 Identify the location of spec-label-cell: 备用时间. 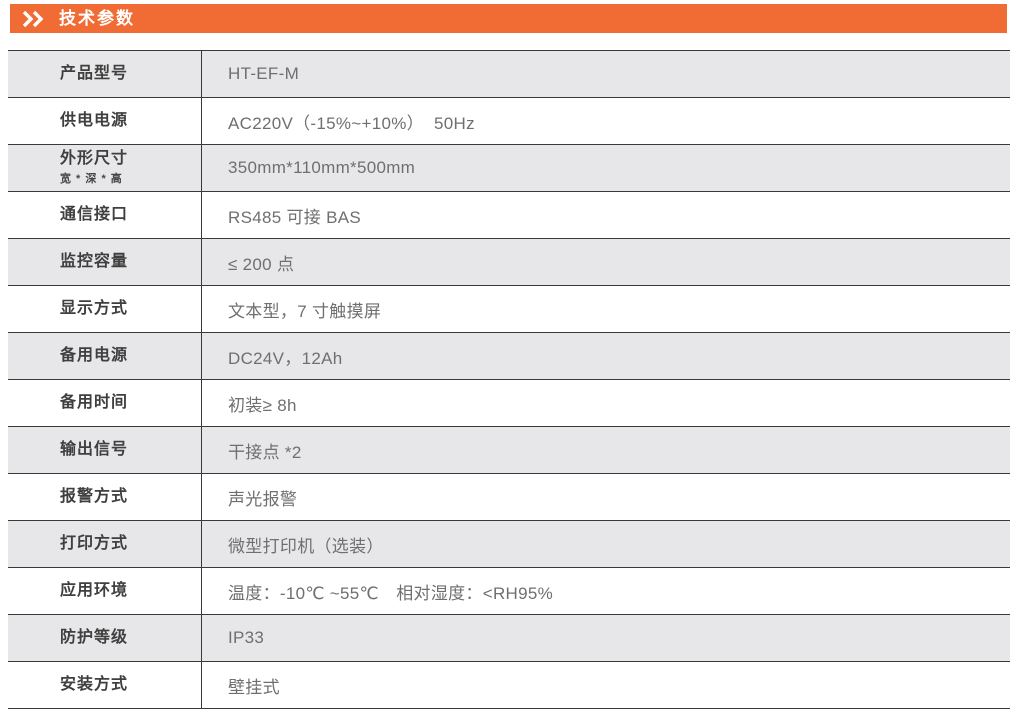
(105, 403).